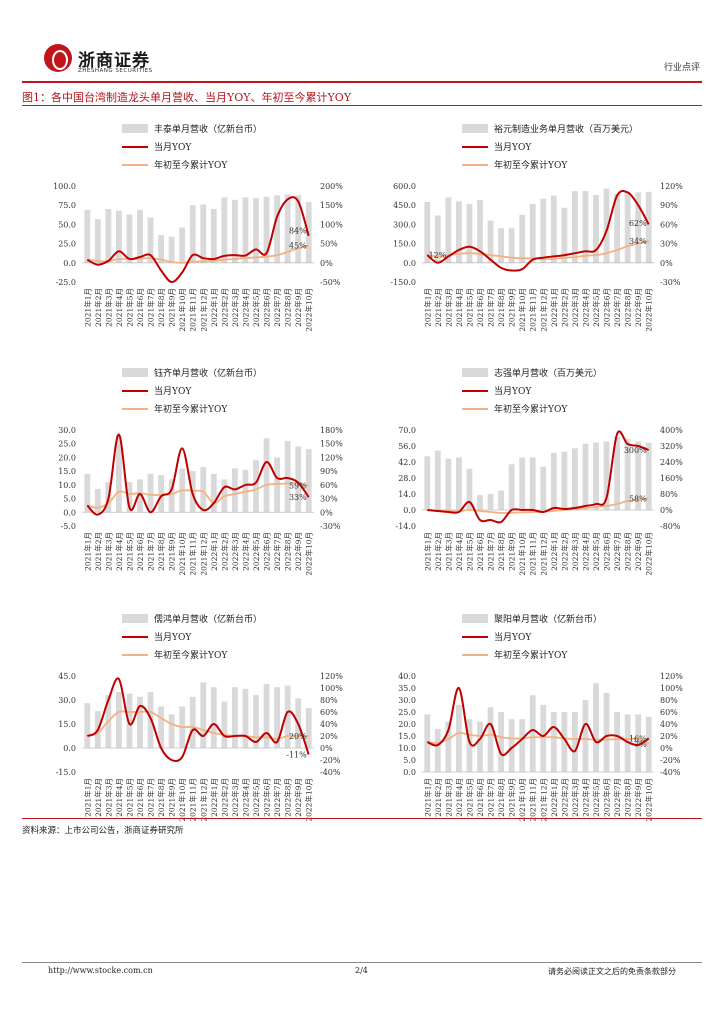  Describe the element at coordinates (671, 688) in the screenshot. I see `right-axis-tick-label: 100%` at that location.